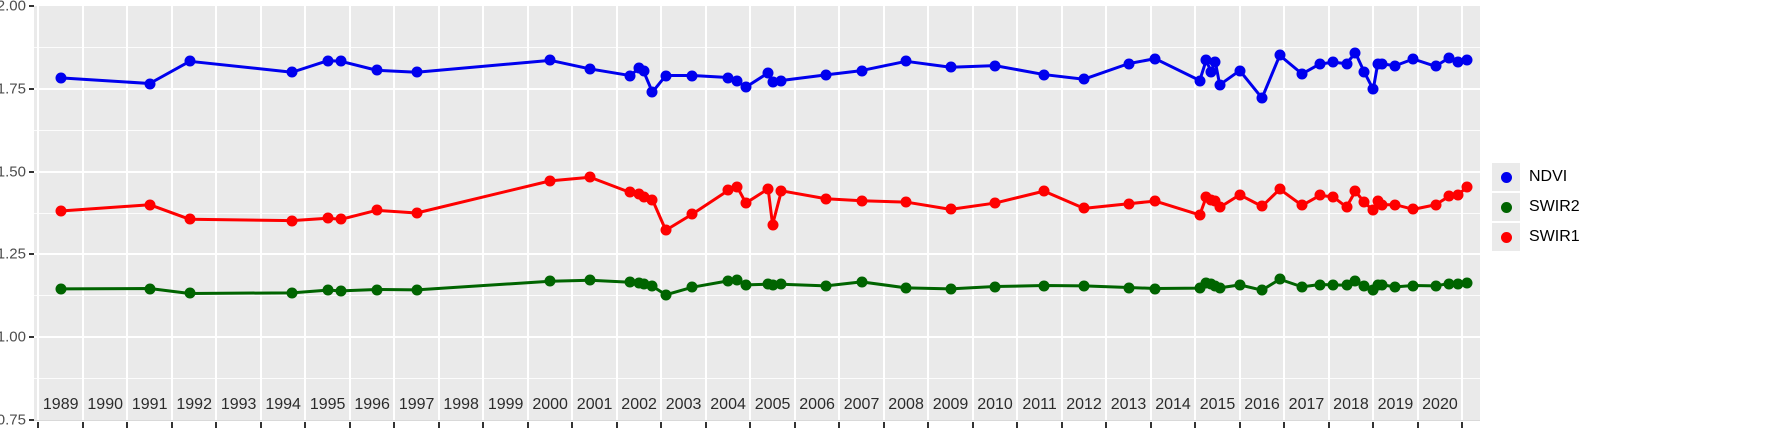  What do you see at coordinates (594, 404) in the screenshot?
I see `x-axis-tick-label: 2001` at bounding box center [594, 404].